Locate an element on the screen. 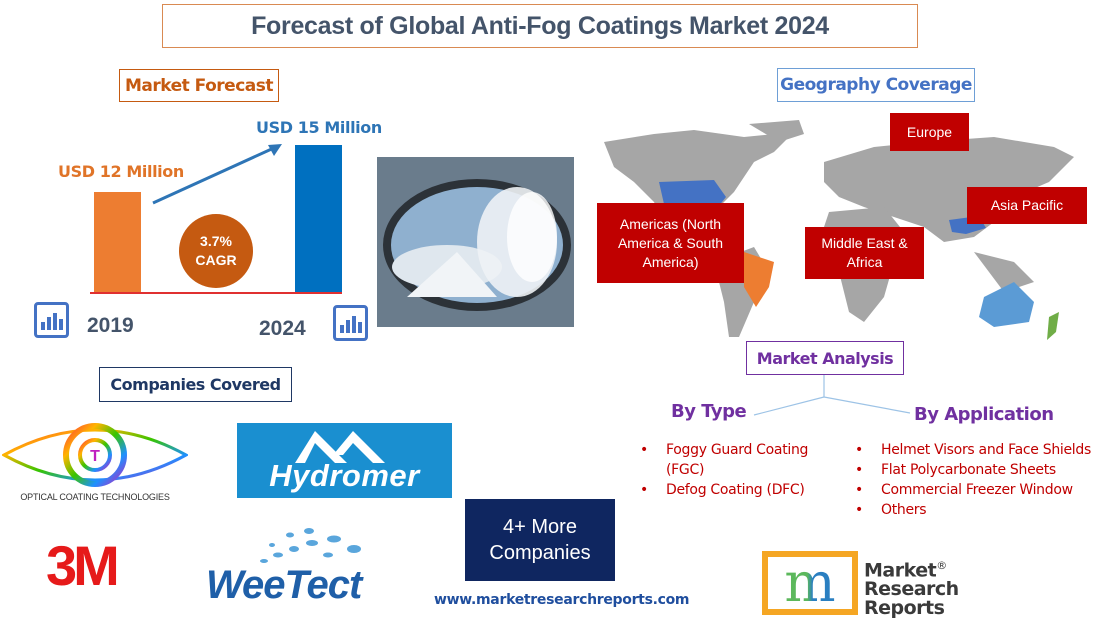 The height and width of the screenshot is (620, 1100). value-label-2019: USD 12 Million is located at coordinates (121, 171).